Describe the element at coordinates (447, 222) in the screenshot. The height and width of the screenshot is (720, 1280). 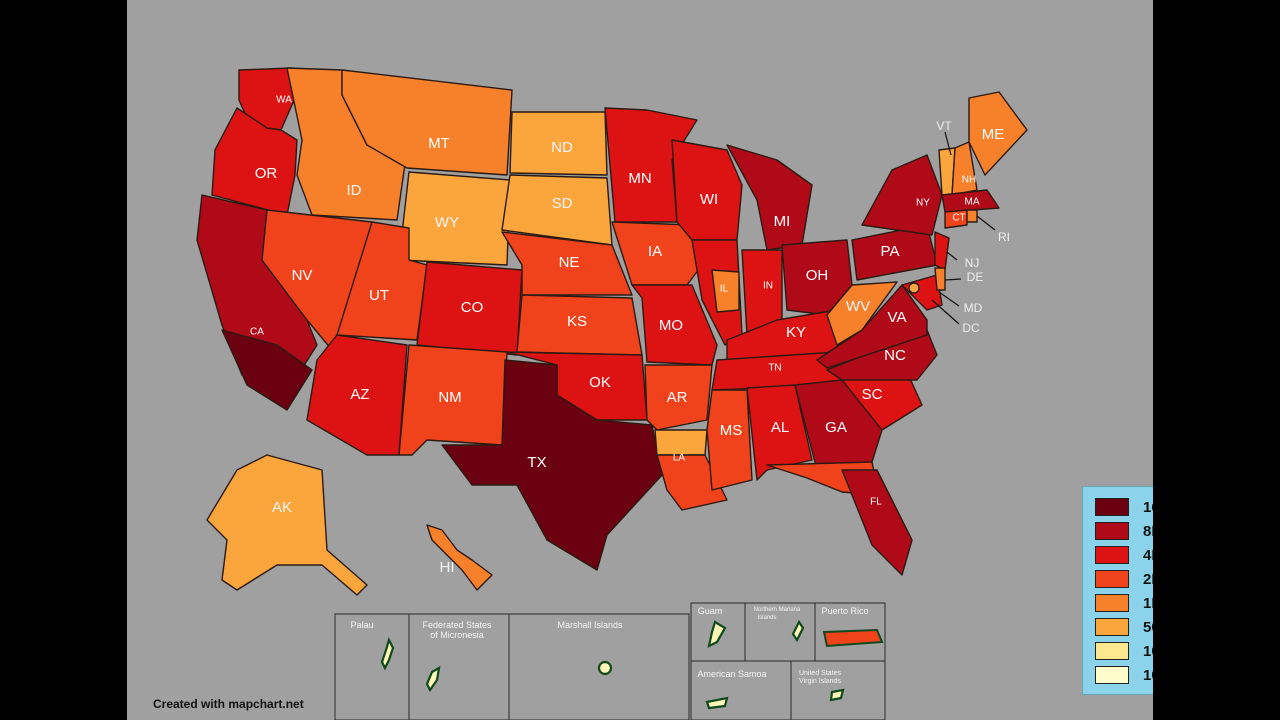
I see `label-wy: WY` at that location.